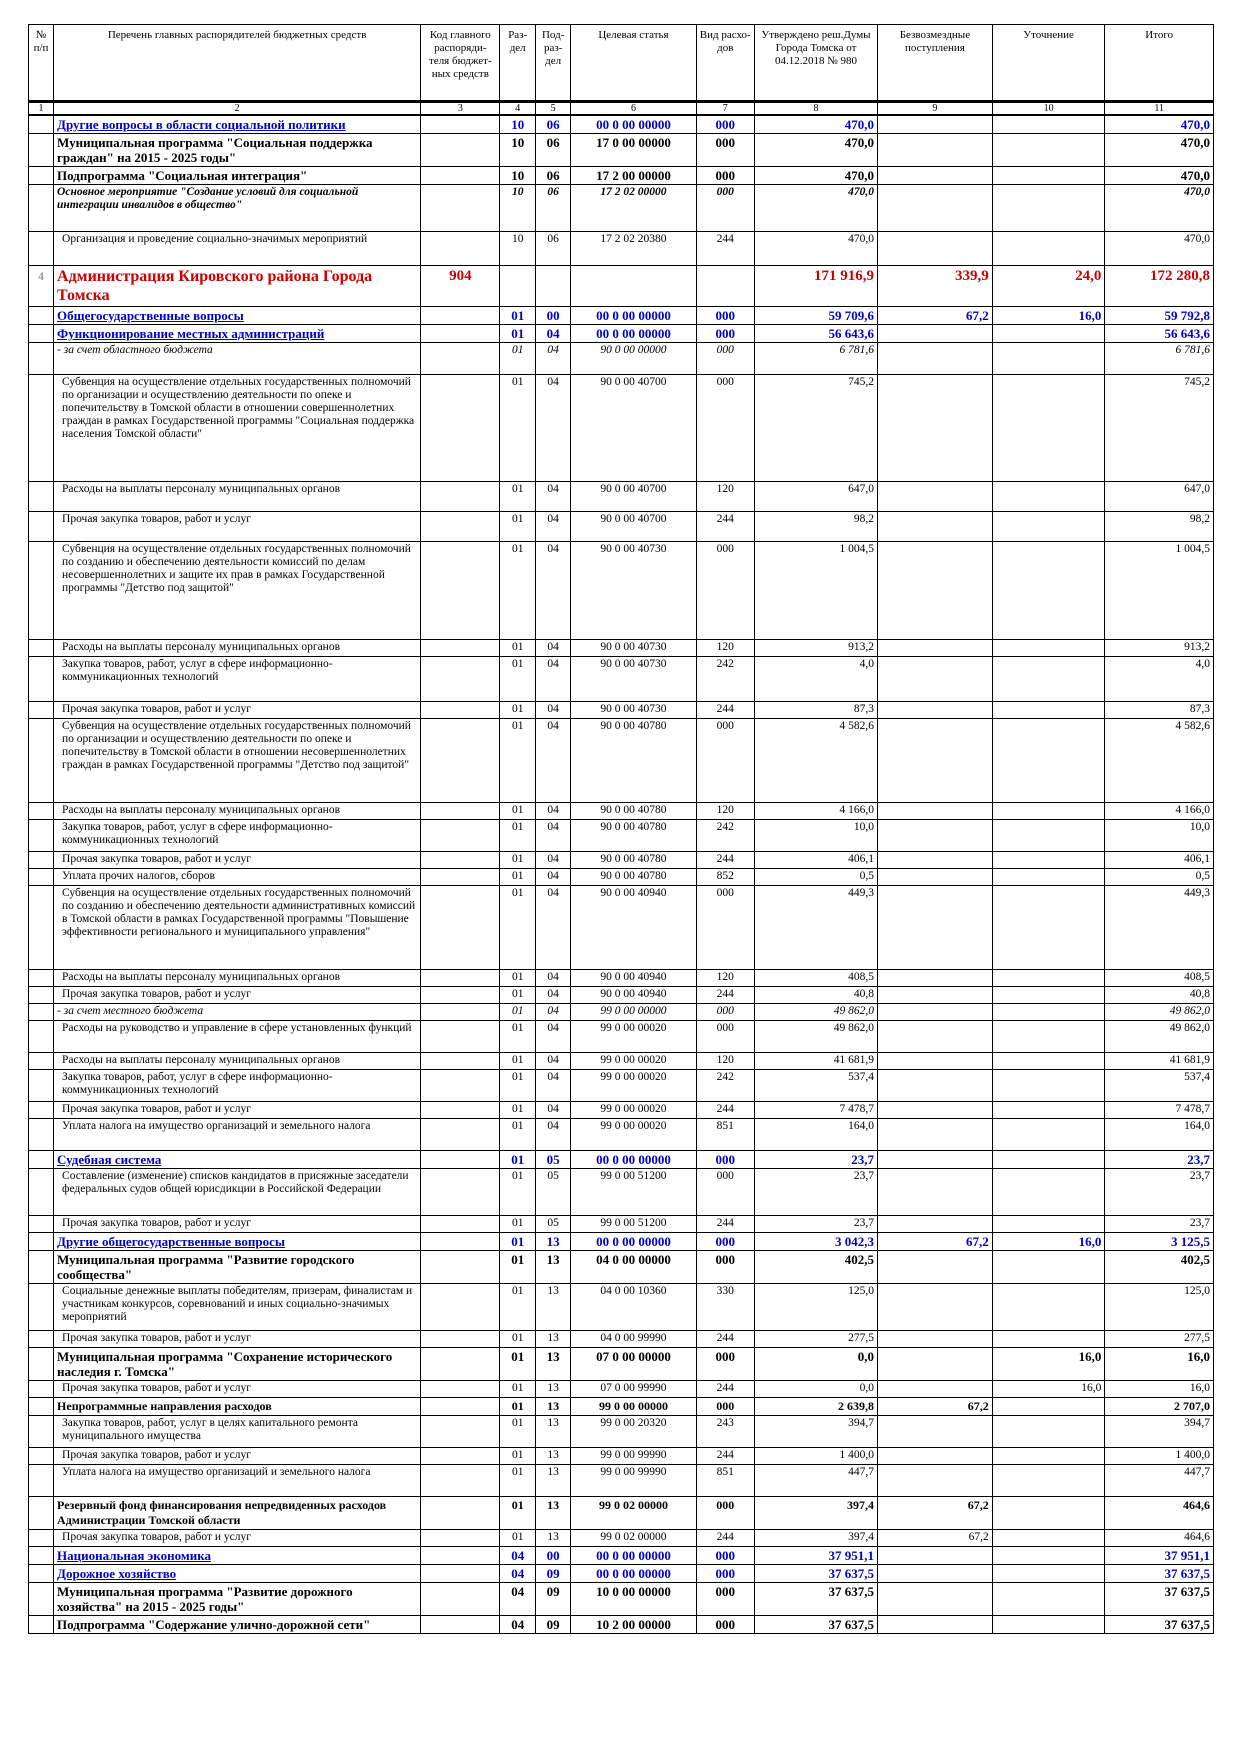  What do you see at coordinates (237, 1110) in the screenshot?
I see `cell-name: Прочая закупка товаров, работ и услуг` at bounding box center [237, 1110].